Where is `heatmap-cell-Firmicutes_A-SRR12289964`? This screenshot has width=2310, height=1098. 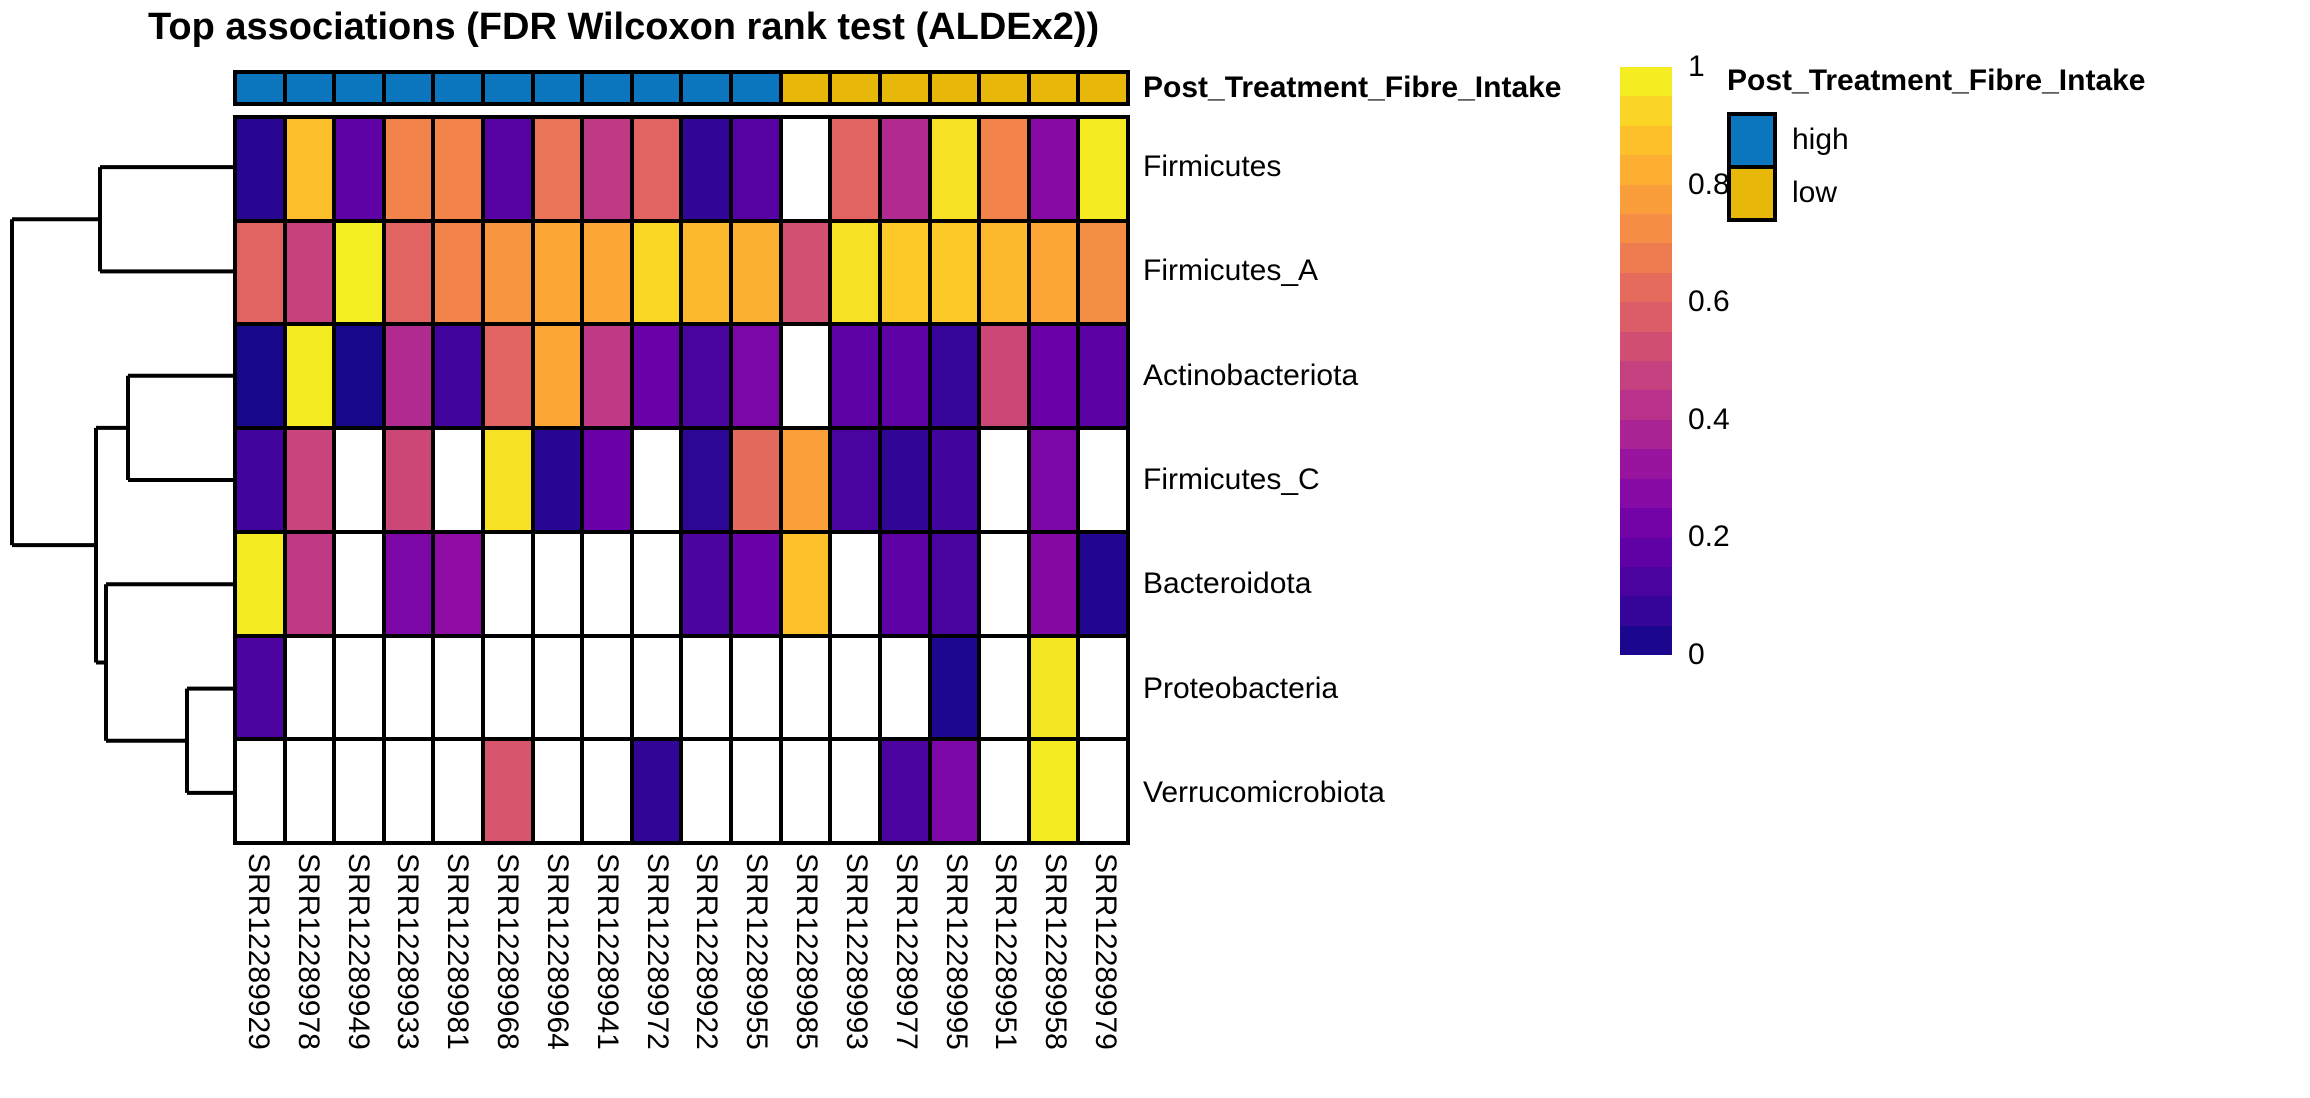 heatmap-cell-Firmicutes_A-SRR12289964 is located at coordinates (557, 272).